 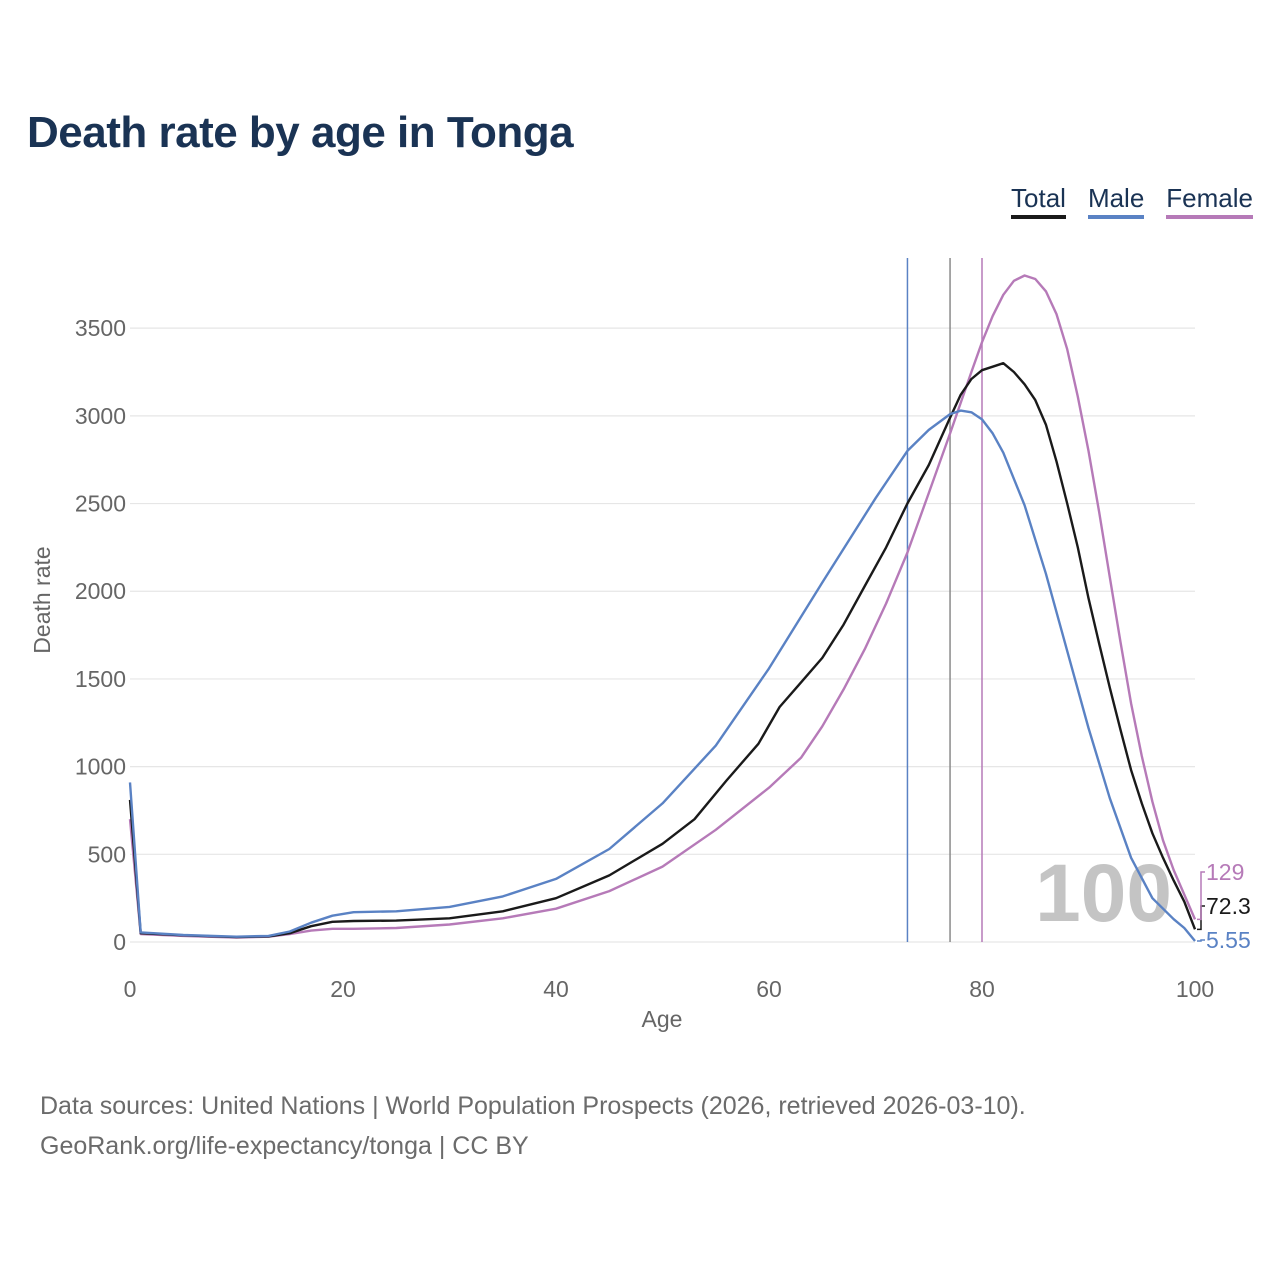 What do you see at coordinates (1228, 940) in the screenshot?
I see `end-label-male: 5.55` at bounding box center [1228, 940].